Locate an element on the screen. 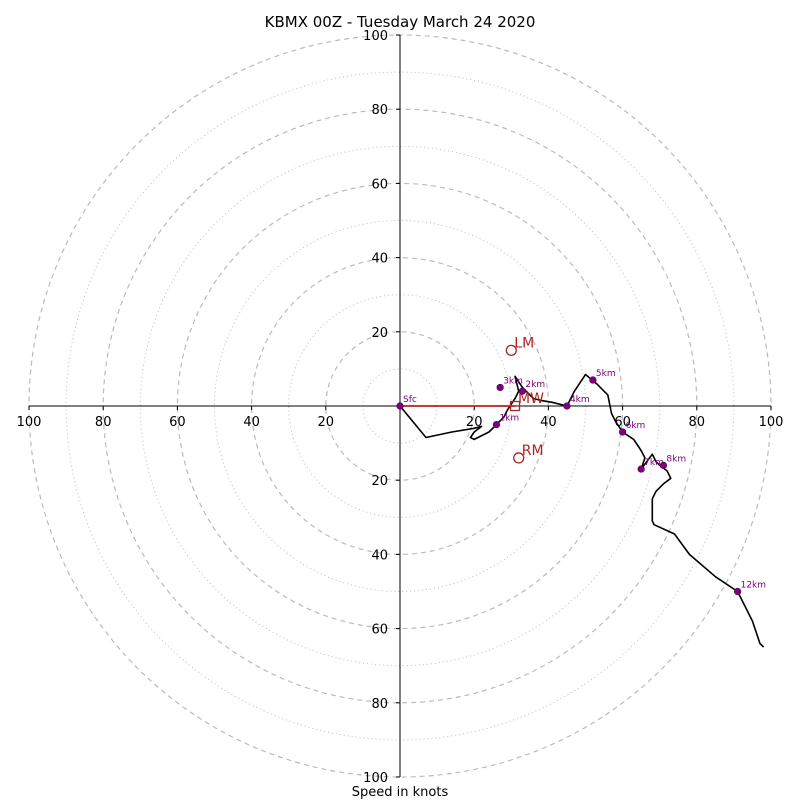  left-mover-marker is located at coordinates (511, 350).